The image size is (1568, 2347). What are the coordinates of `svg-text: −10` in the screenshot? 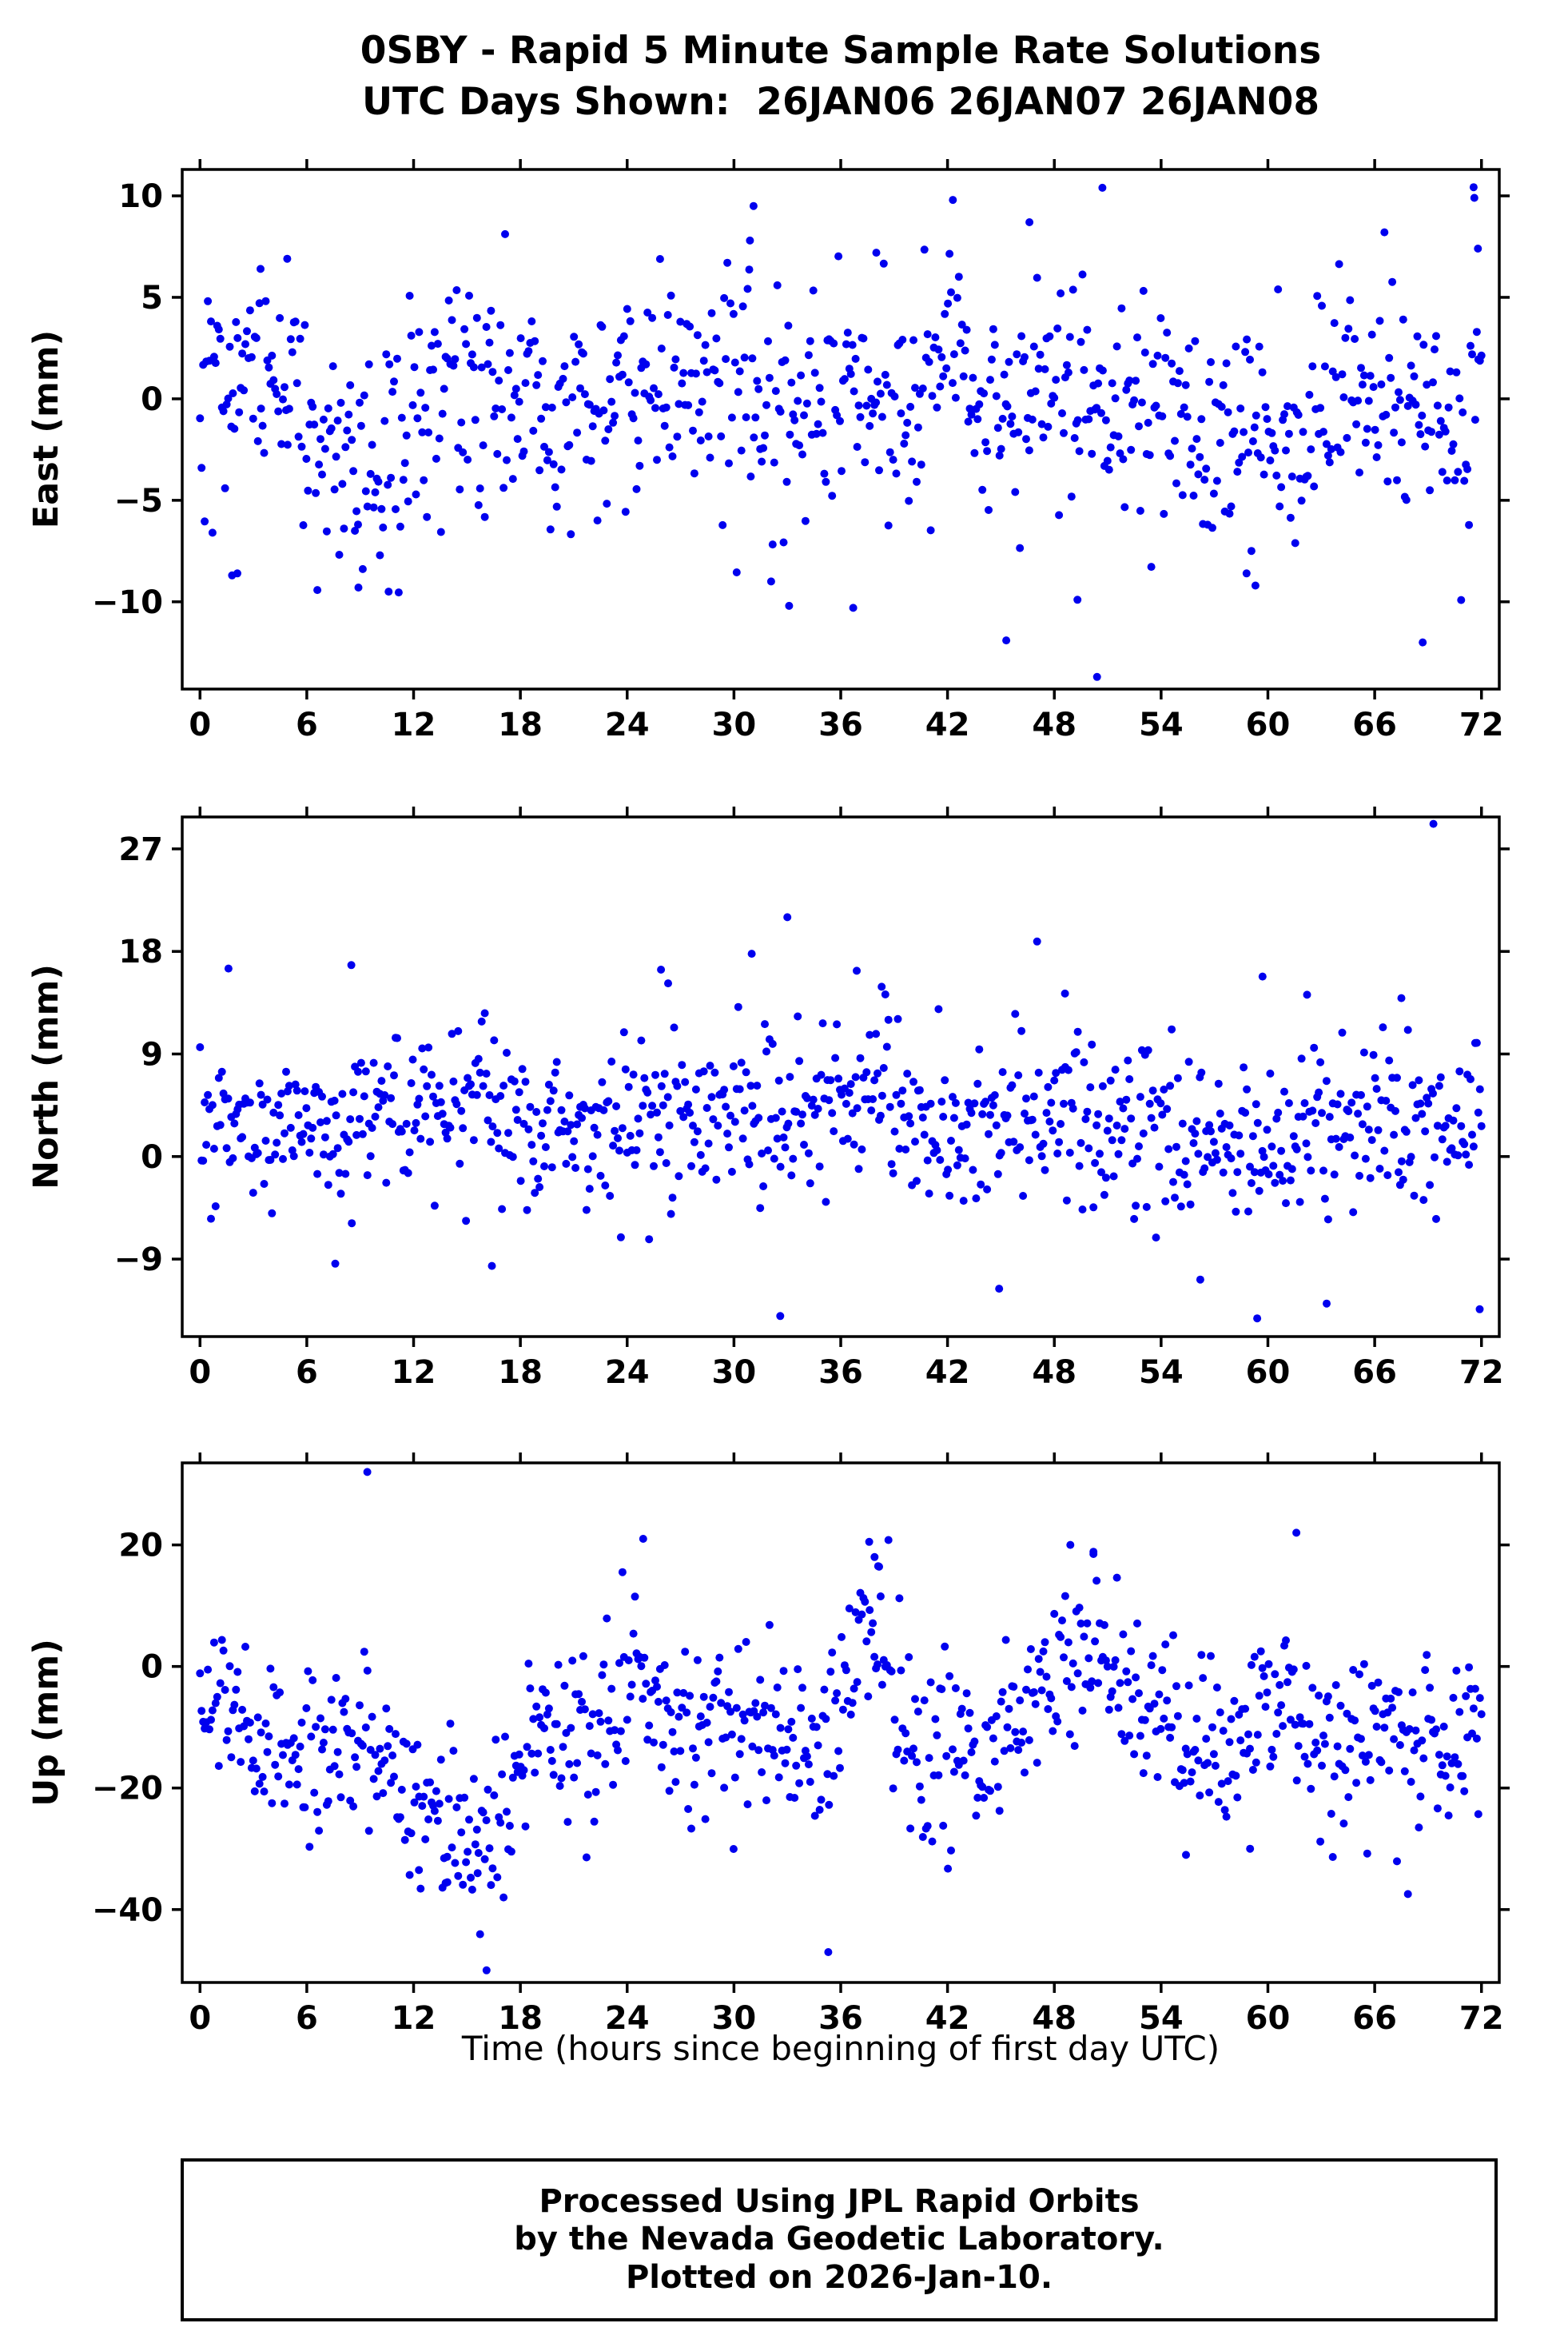 It's located at (127, 603).